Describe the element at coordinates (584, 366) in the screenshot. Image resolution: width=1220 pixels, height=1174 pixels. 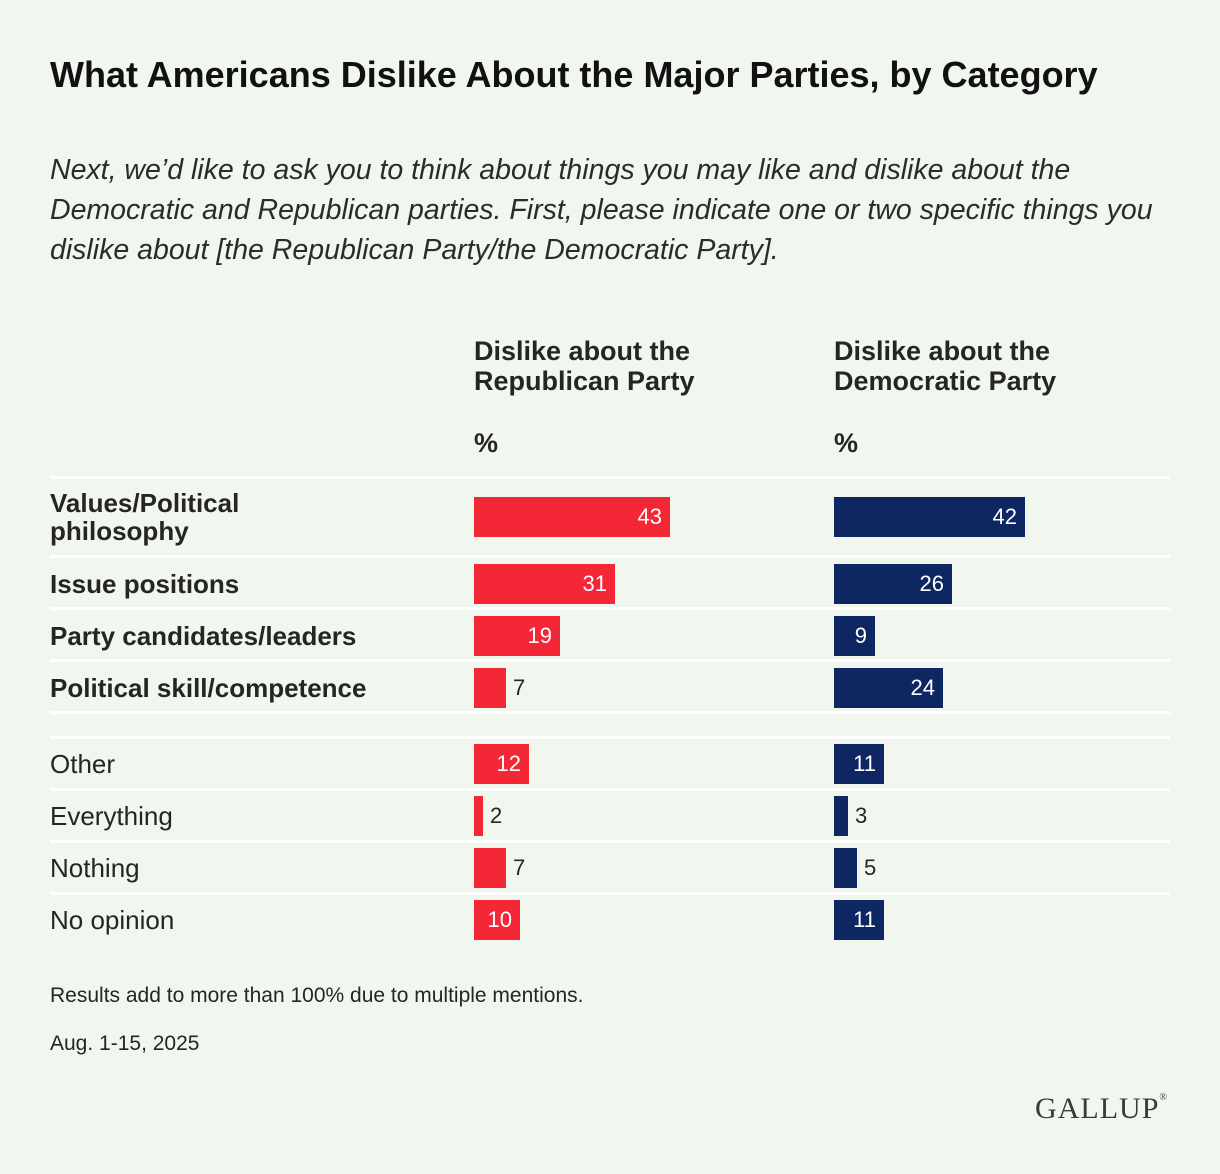
I see `republican-column-header: Dislike about the Republican Party` at that location.